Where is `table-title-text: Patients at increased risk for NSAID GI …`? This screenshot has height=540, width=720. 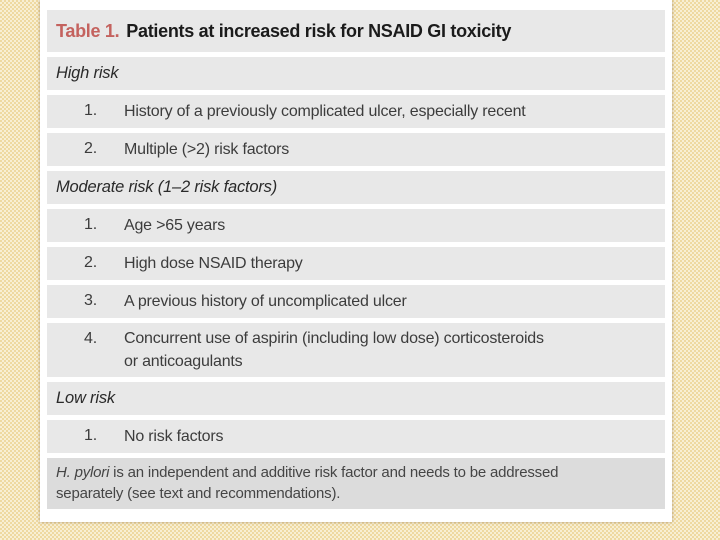 table-title-text: Patients at increased risk for NSAID GI … is located at coordinates (319, 30).